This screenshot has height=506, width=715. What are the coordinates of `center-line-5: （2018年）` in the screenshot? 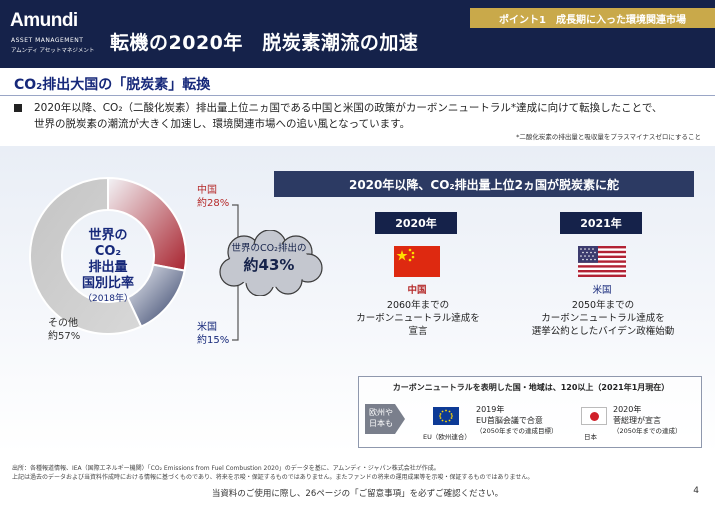 It's located at (108, 299).